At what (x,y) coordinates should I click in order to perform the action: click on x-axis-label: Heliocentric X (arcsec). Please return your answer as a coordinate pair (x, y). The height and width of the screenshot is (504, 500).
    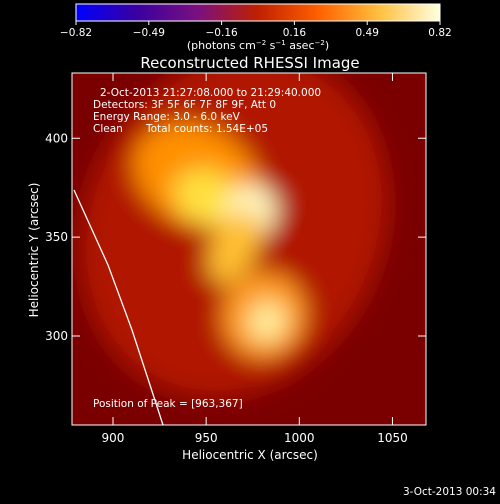
    Looking at the image, I should click on (250, 455).